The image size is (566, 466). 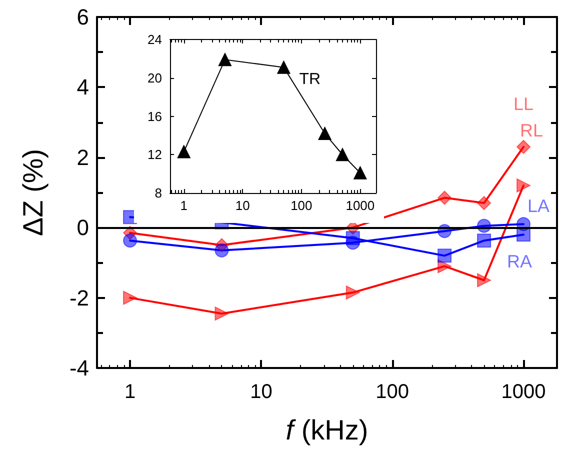 I want to click on x-axis-title: f (kHz), so click(x=327, y=430).